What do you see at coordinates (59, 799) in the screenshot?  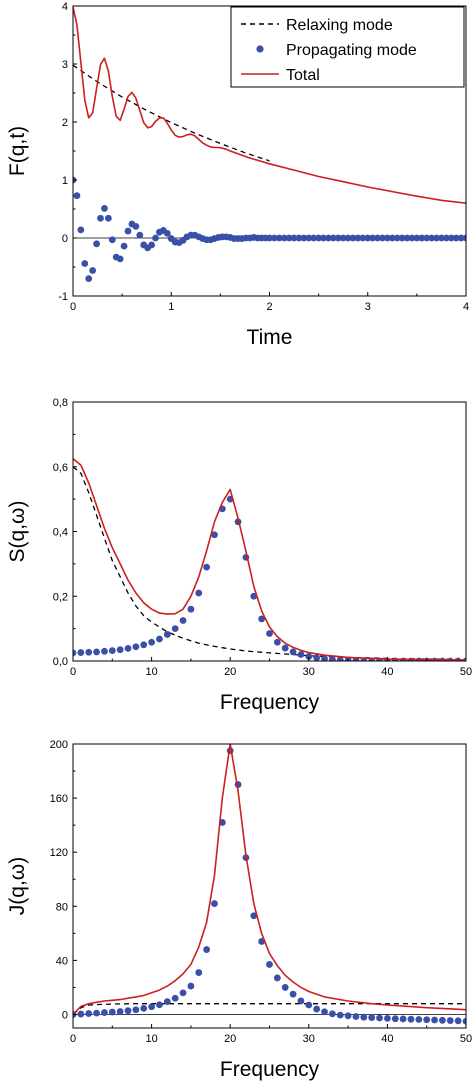 I see `y-tick-label: 160` at bounding box center [59, 799].